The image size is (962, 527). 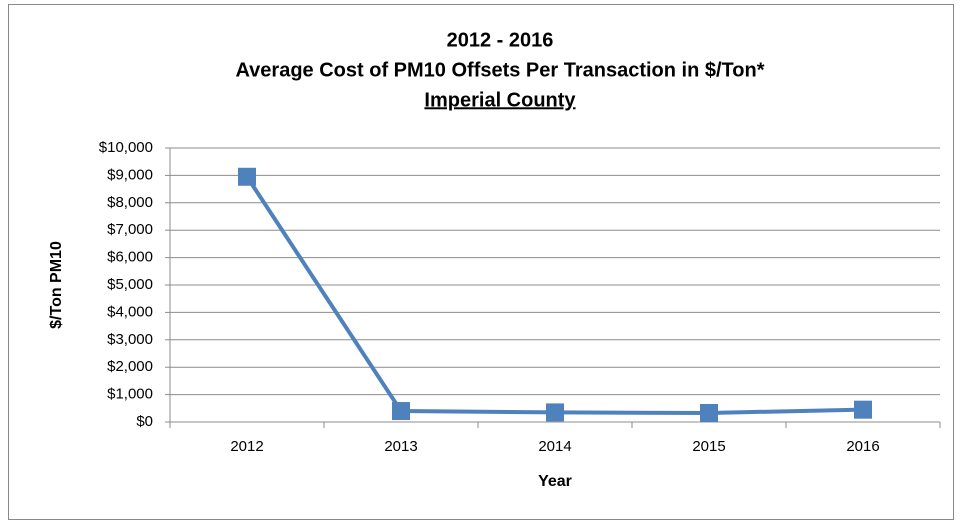 I want to click on y-tick-label: $1,000, so click(x=130, y=394).